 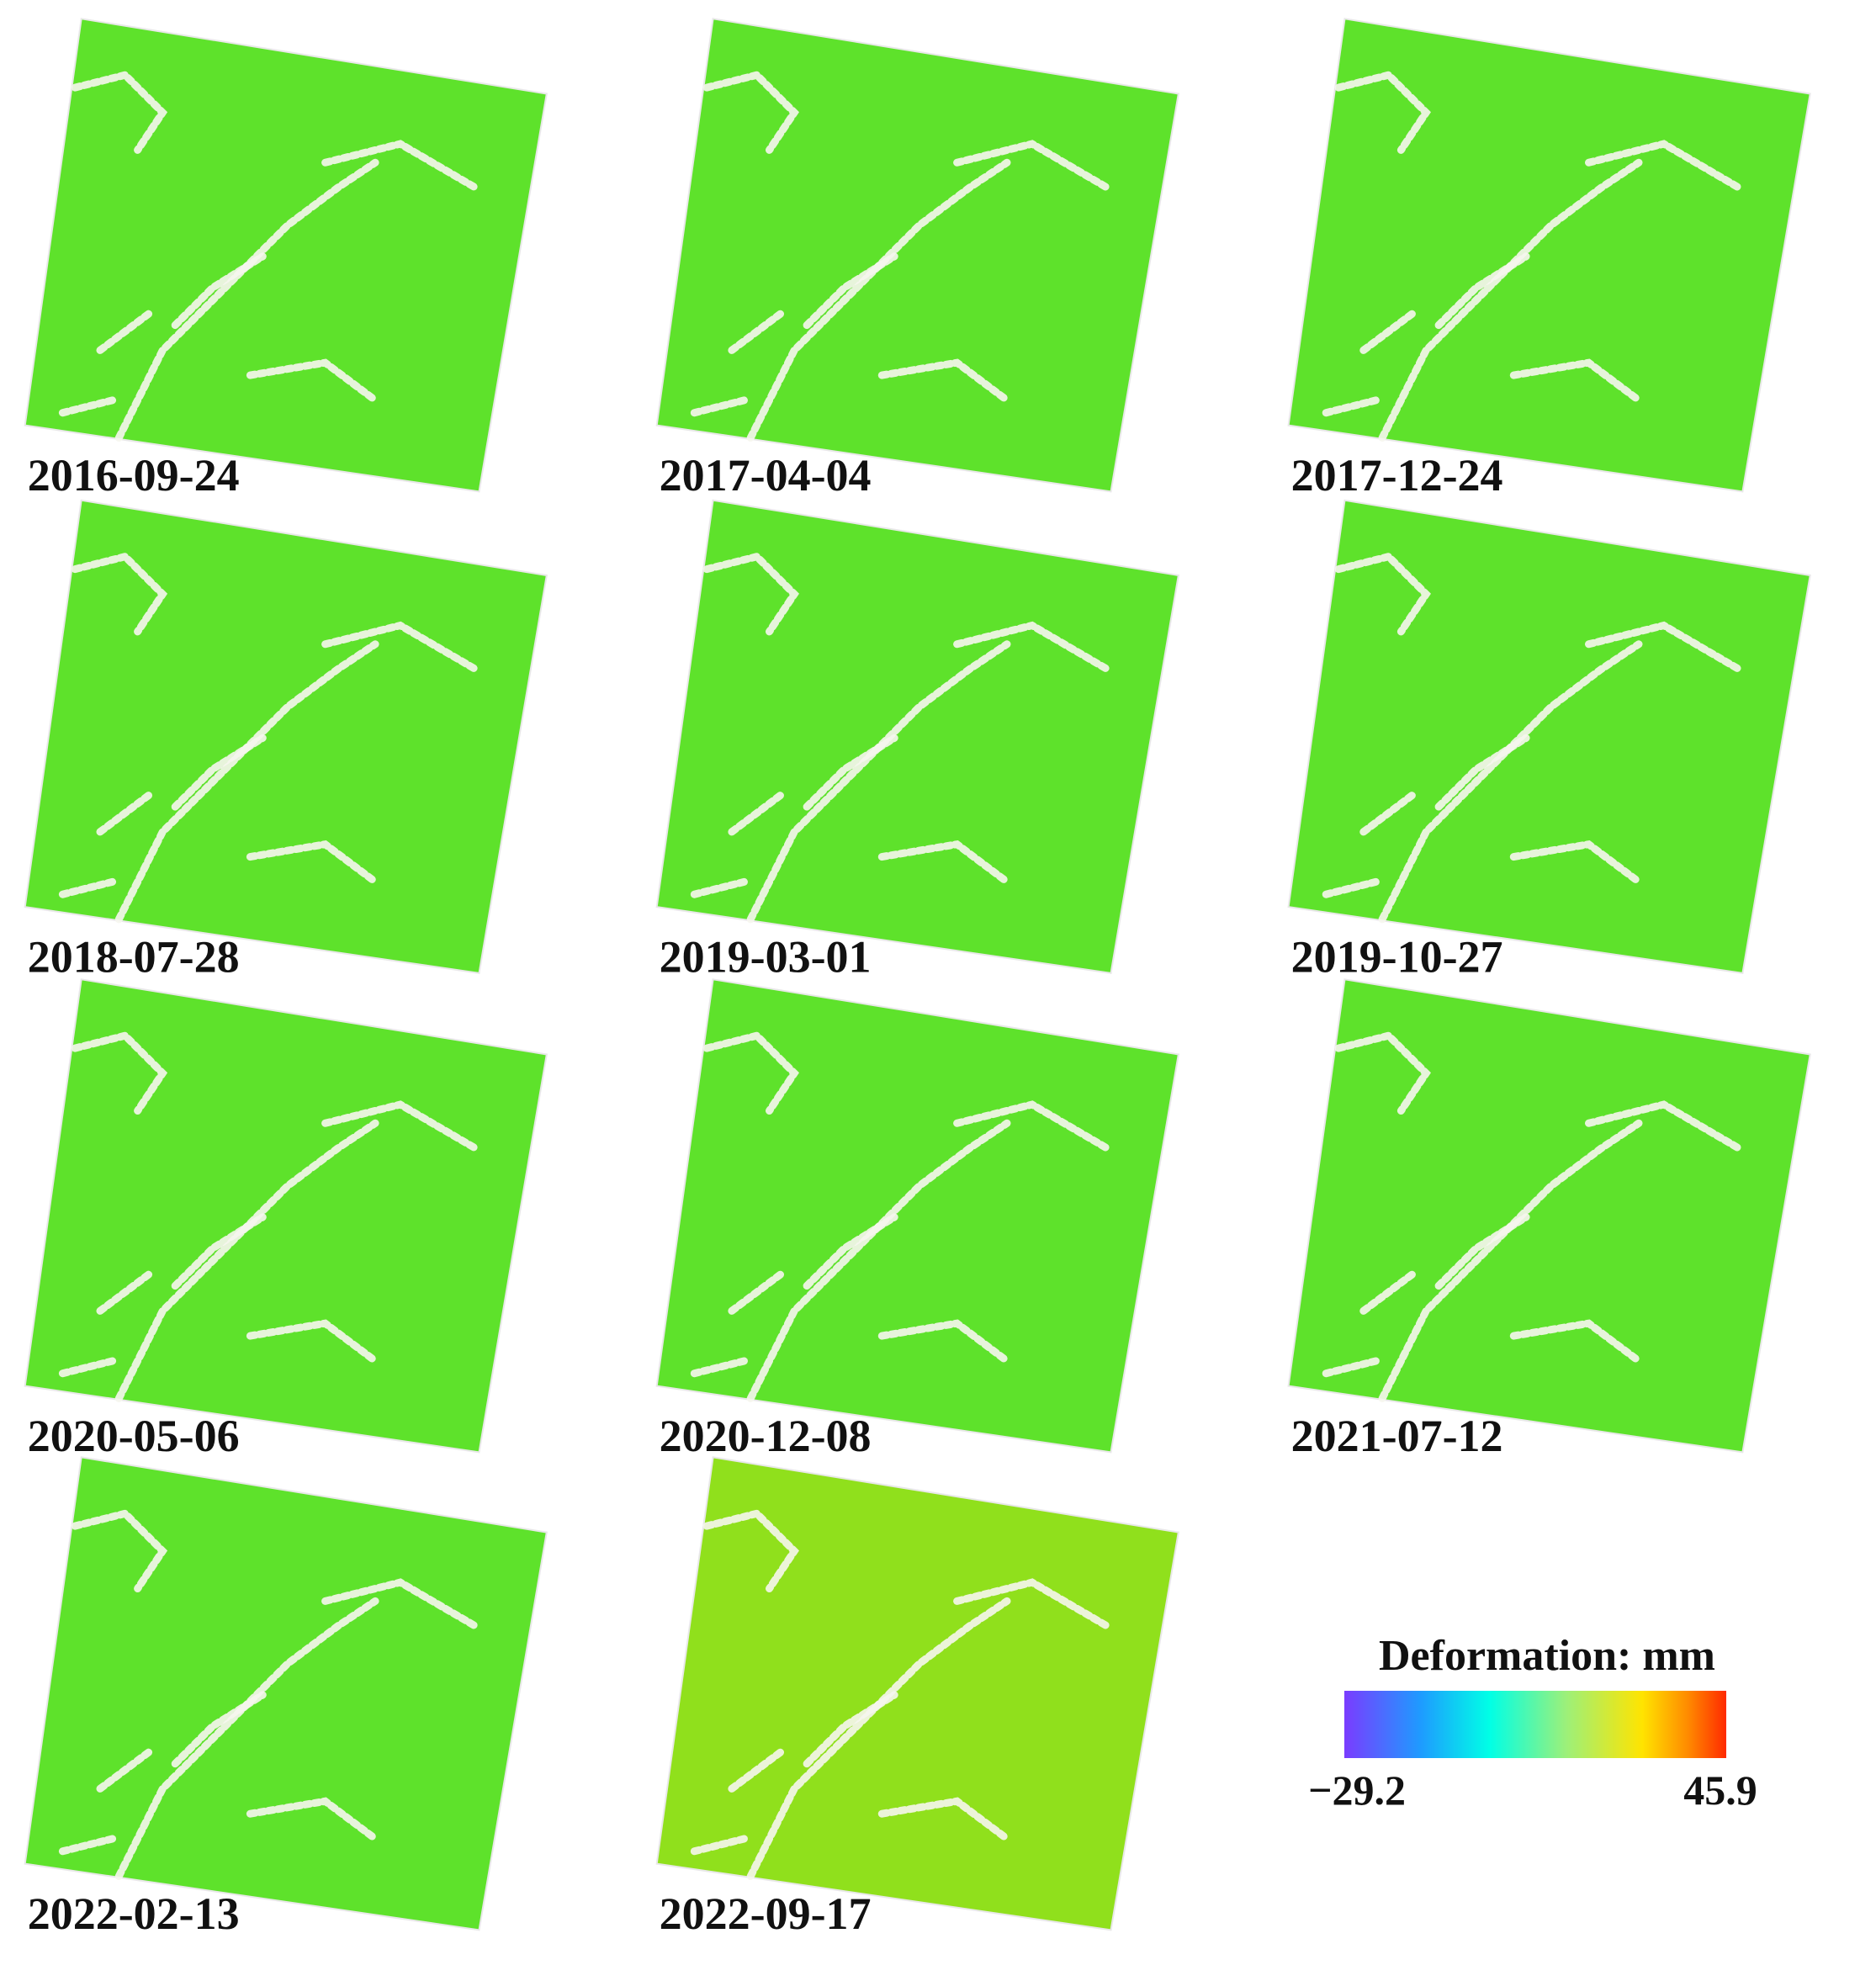 I want to click on date-label: 2020-12-08, so click(x=766, y=1436).